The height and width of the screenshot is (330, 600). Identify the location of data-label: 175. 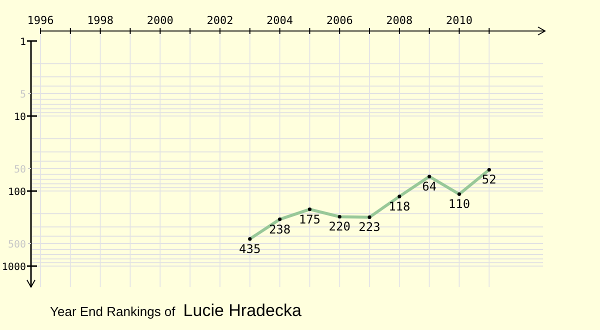
(309, 219).